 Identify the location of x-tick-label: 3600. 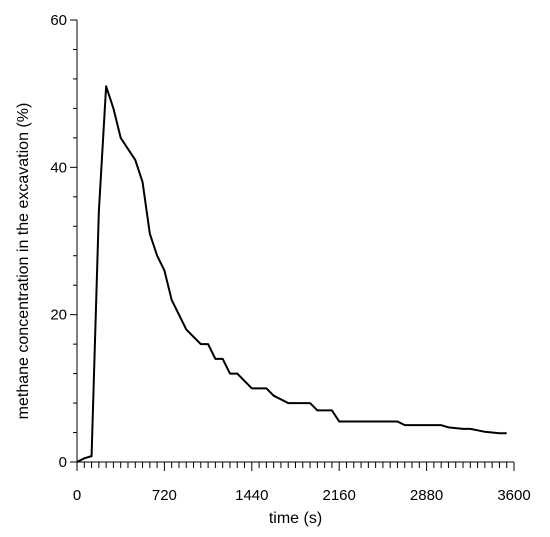
(513, 495).